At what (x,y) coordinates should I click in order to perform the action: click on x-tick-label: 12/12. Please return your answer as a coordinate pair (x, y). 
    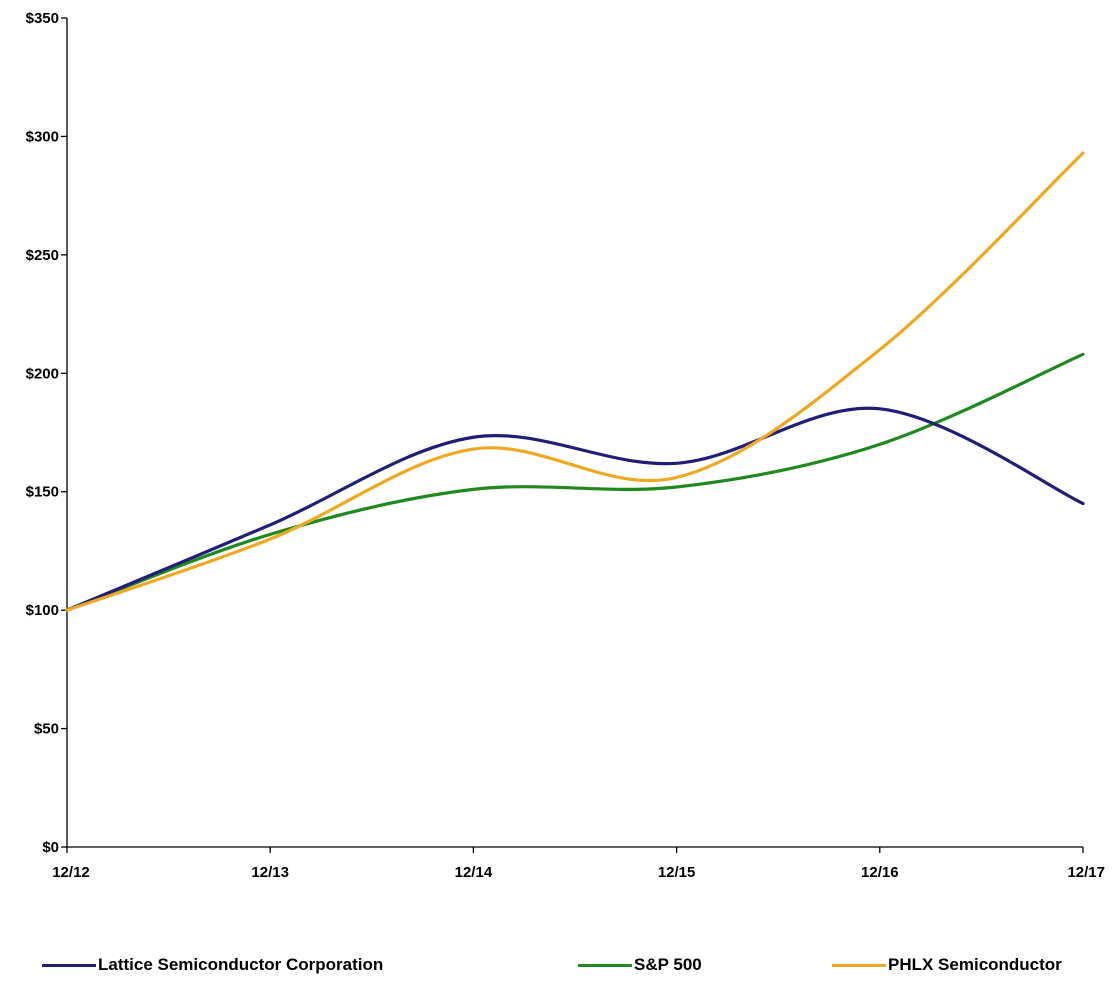
    Looking at the image, I should click on (71, 872).